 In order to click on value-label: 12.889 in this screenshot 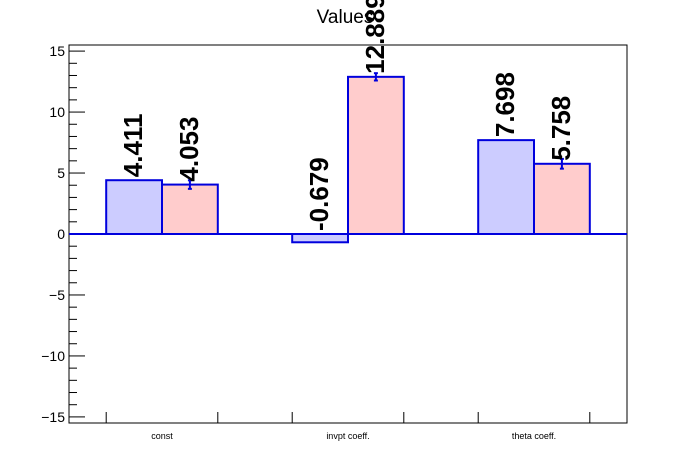, I will do `click(375, 37)`.